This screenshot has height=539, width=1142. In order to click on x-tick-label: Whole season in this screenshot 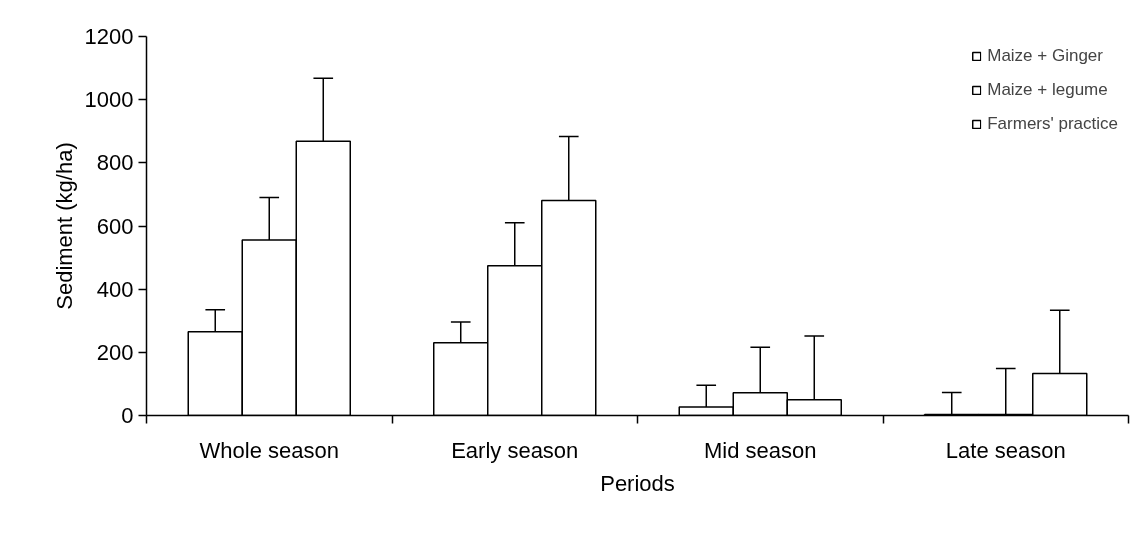, I will do `click(269, 450)`.